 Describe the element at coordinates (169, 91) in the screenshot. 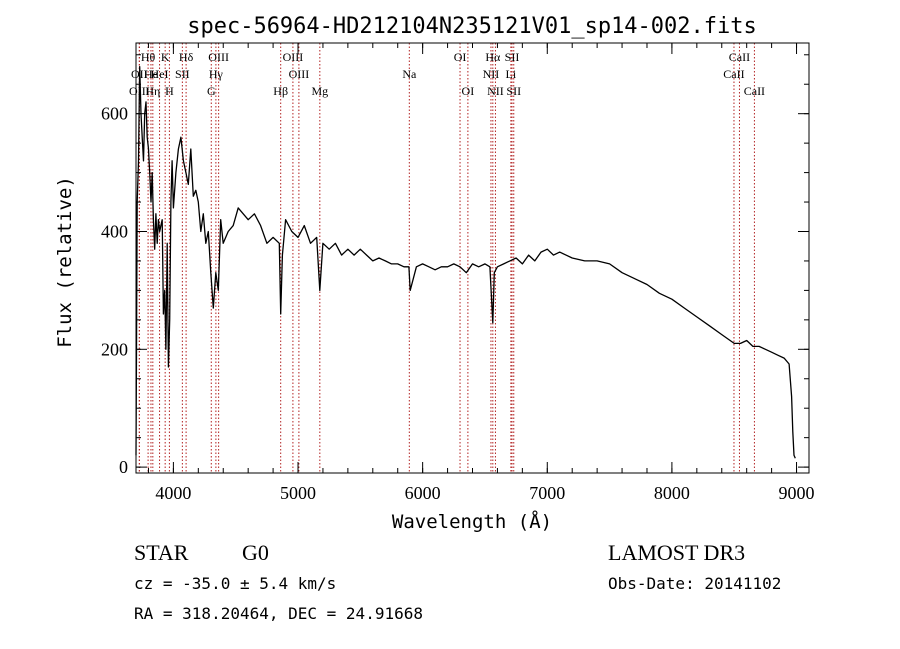

I see `spectral-line-label: H` at that location.